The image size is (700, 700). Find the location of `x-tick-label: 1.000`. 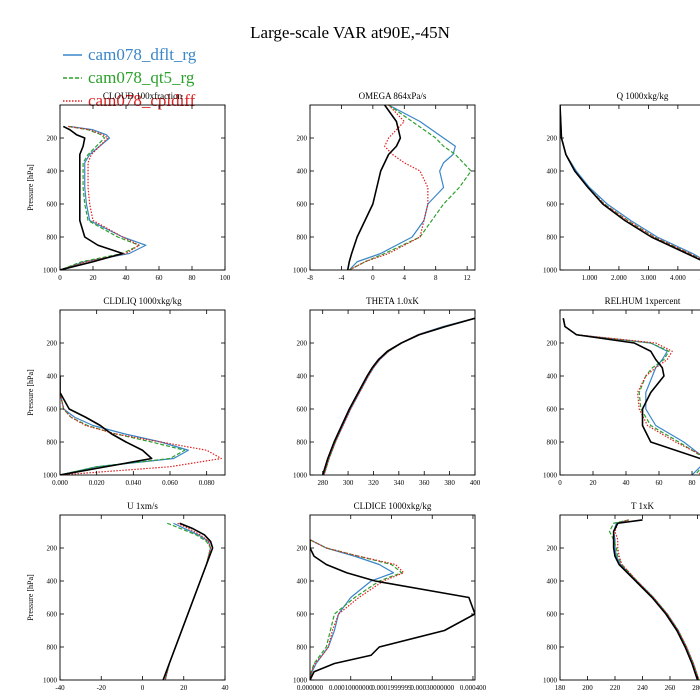

x-tick-label: 1.000 is located at coordinates (590, 278).